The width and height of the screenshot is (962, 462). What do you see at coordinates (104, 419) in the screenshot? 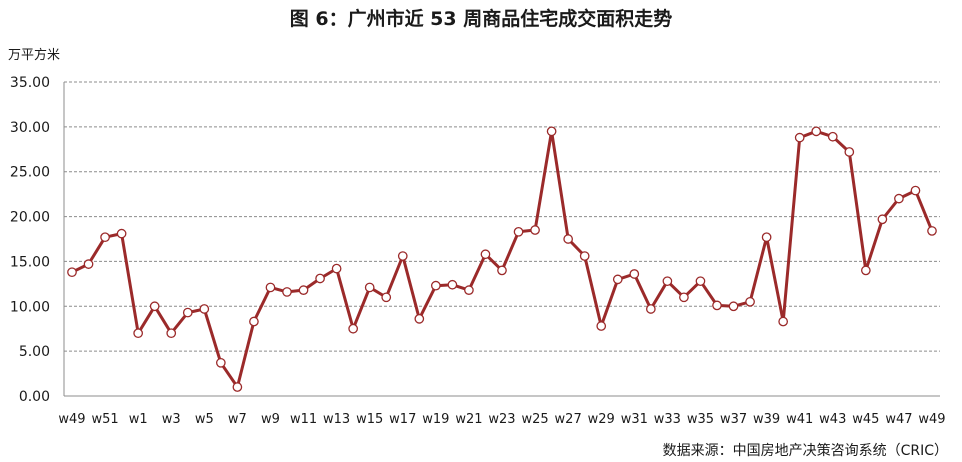
I see `x-tick-label: w51` at bounding box center [104, 419].